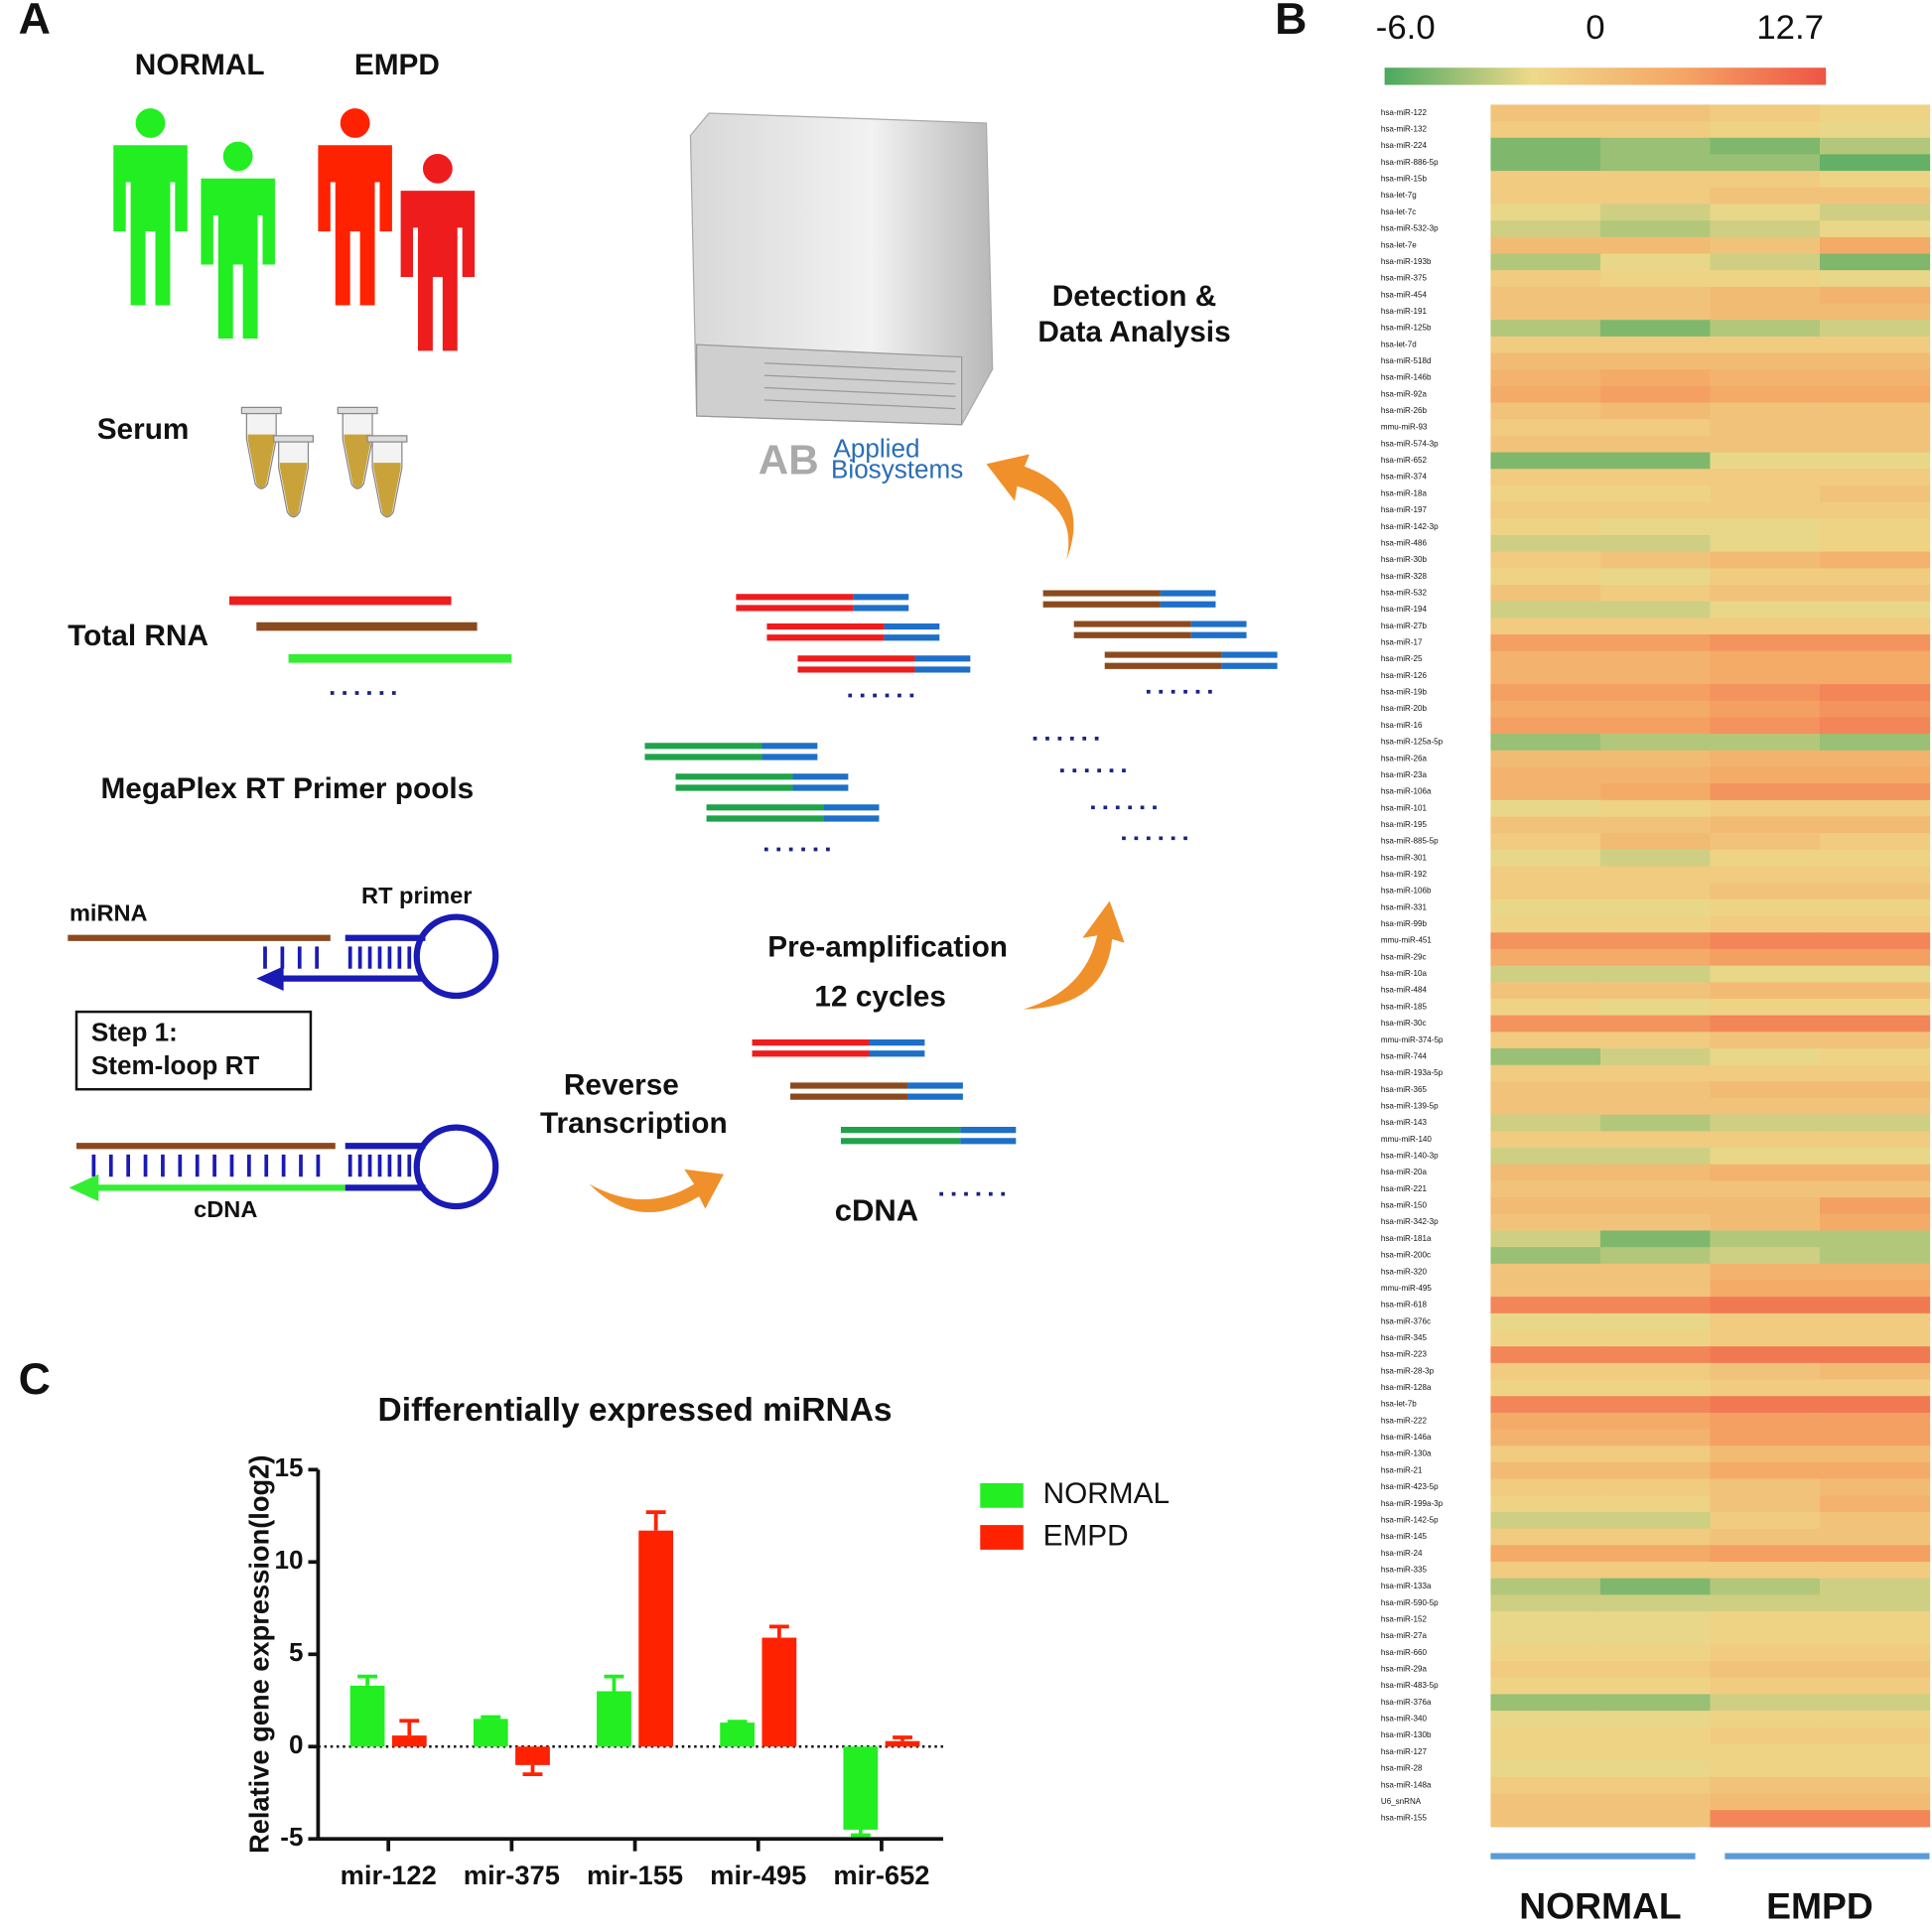 The width and height of the screenshot is (1932, 1930). Describe the element at coordinates (880, 996) in the screenshot. I see `label: 12 cycles` at that location.